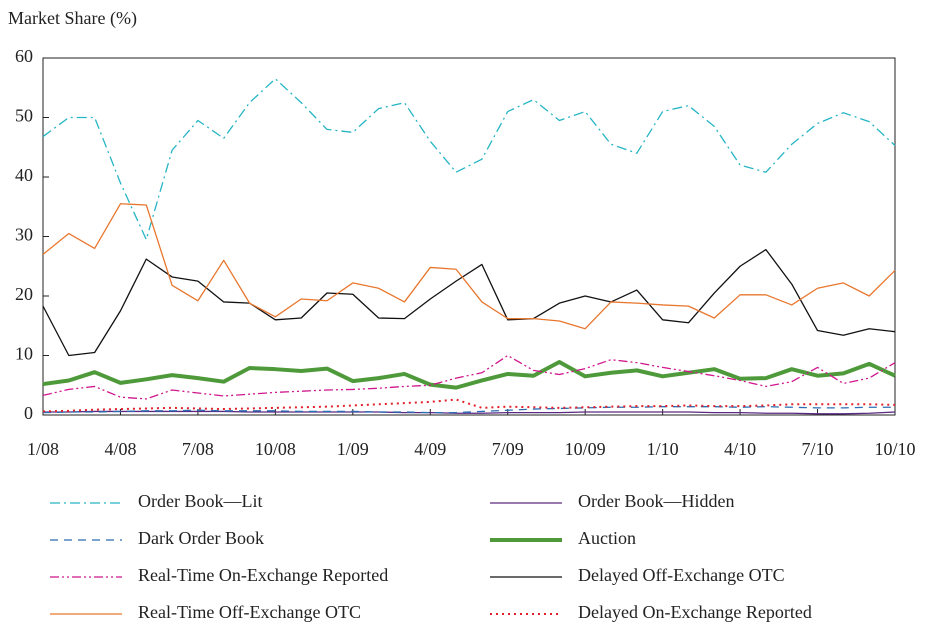 The height and width of the screenshot is (625, 925). I want to click on legend-label: Real-Time Off-Exchange OTC, so click(249, 612).